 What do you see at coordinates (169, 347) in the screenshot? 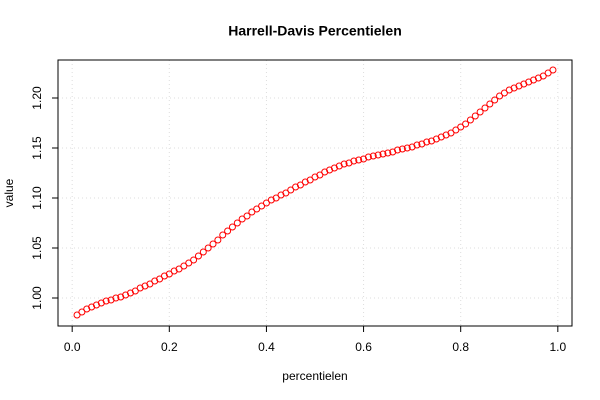
I see `x-tick-label: 0.2` at bounding box center [169, 347].